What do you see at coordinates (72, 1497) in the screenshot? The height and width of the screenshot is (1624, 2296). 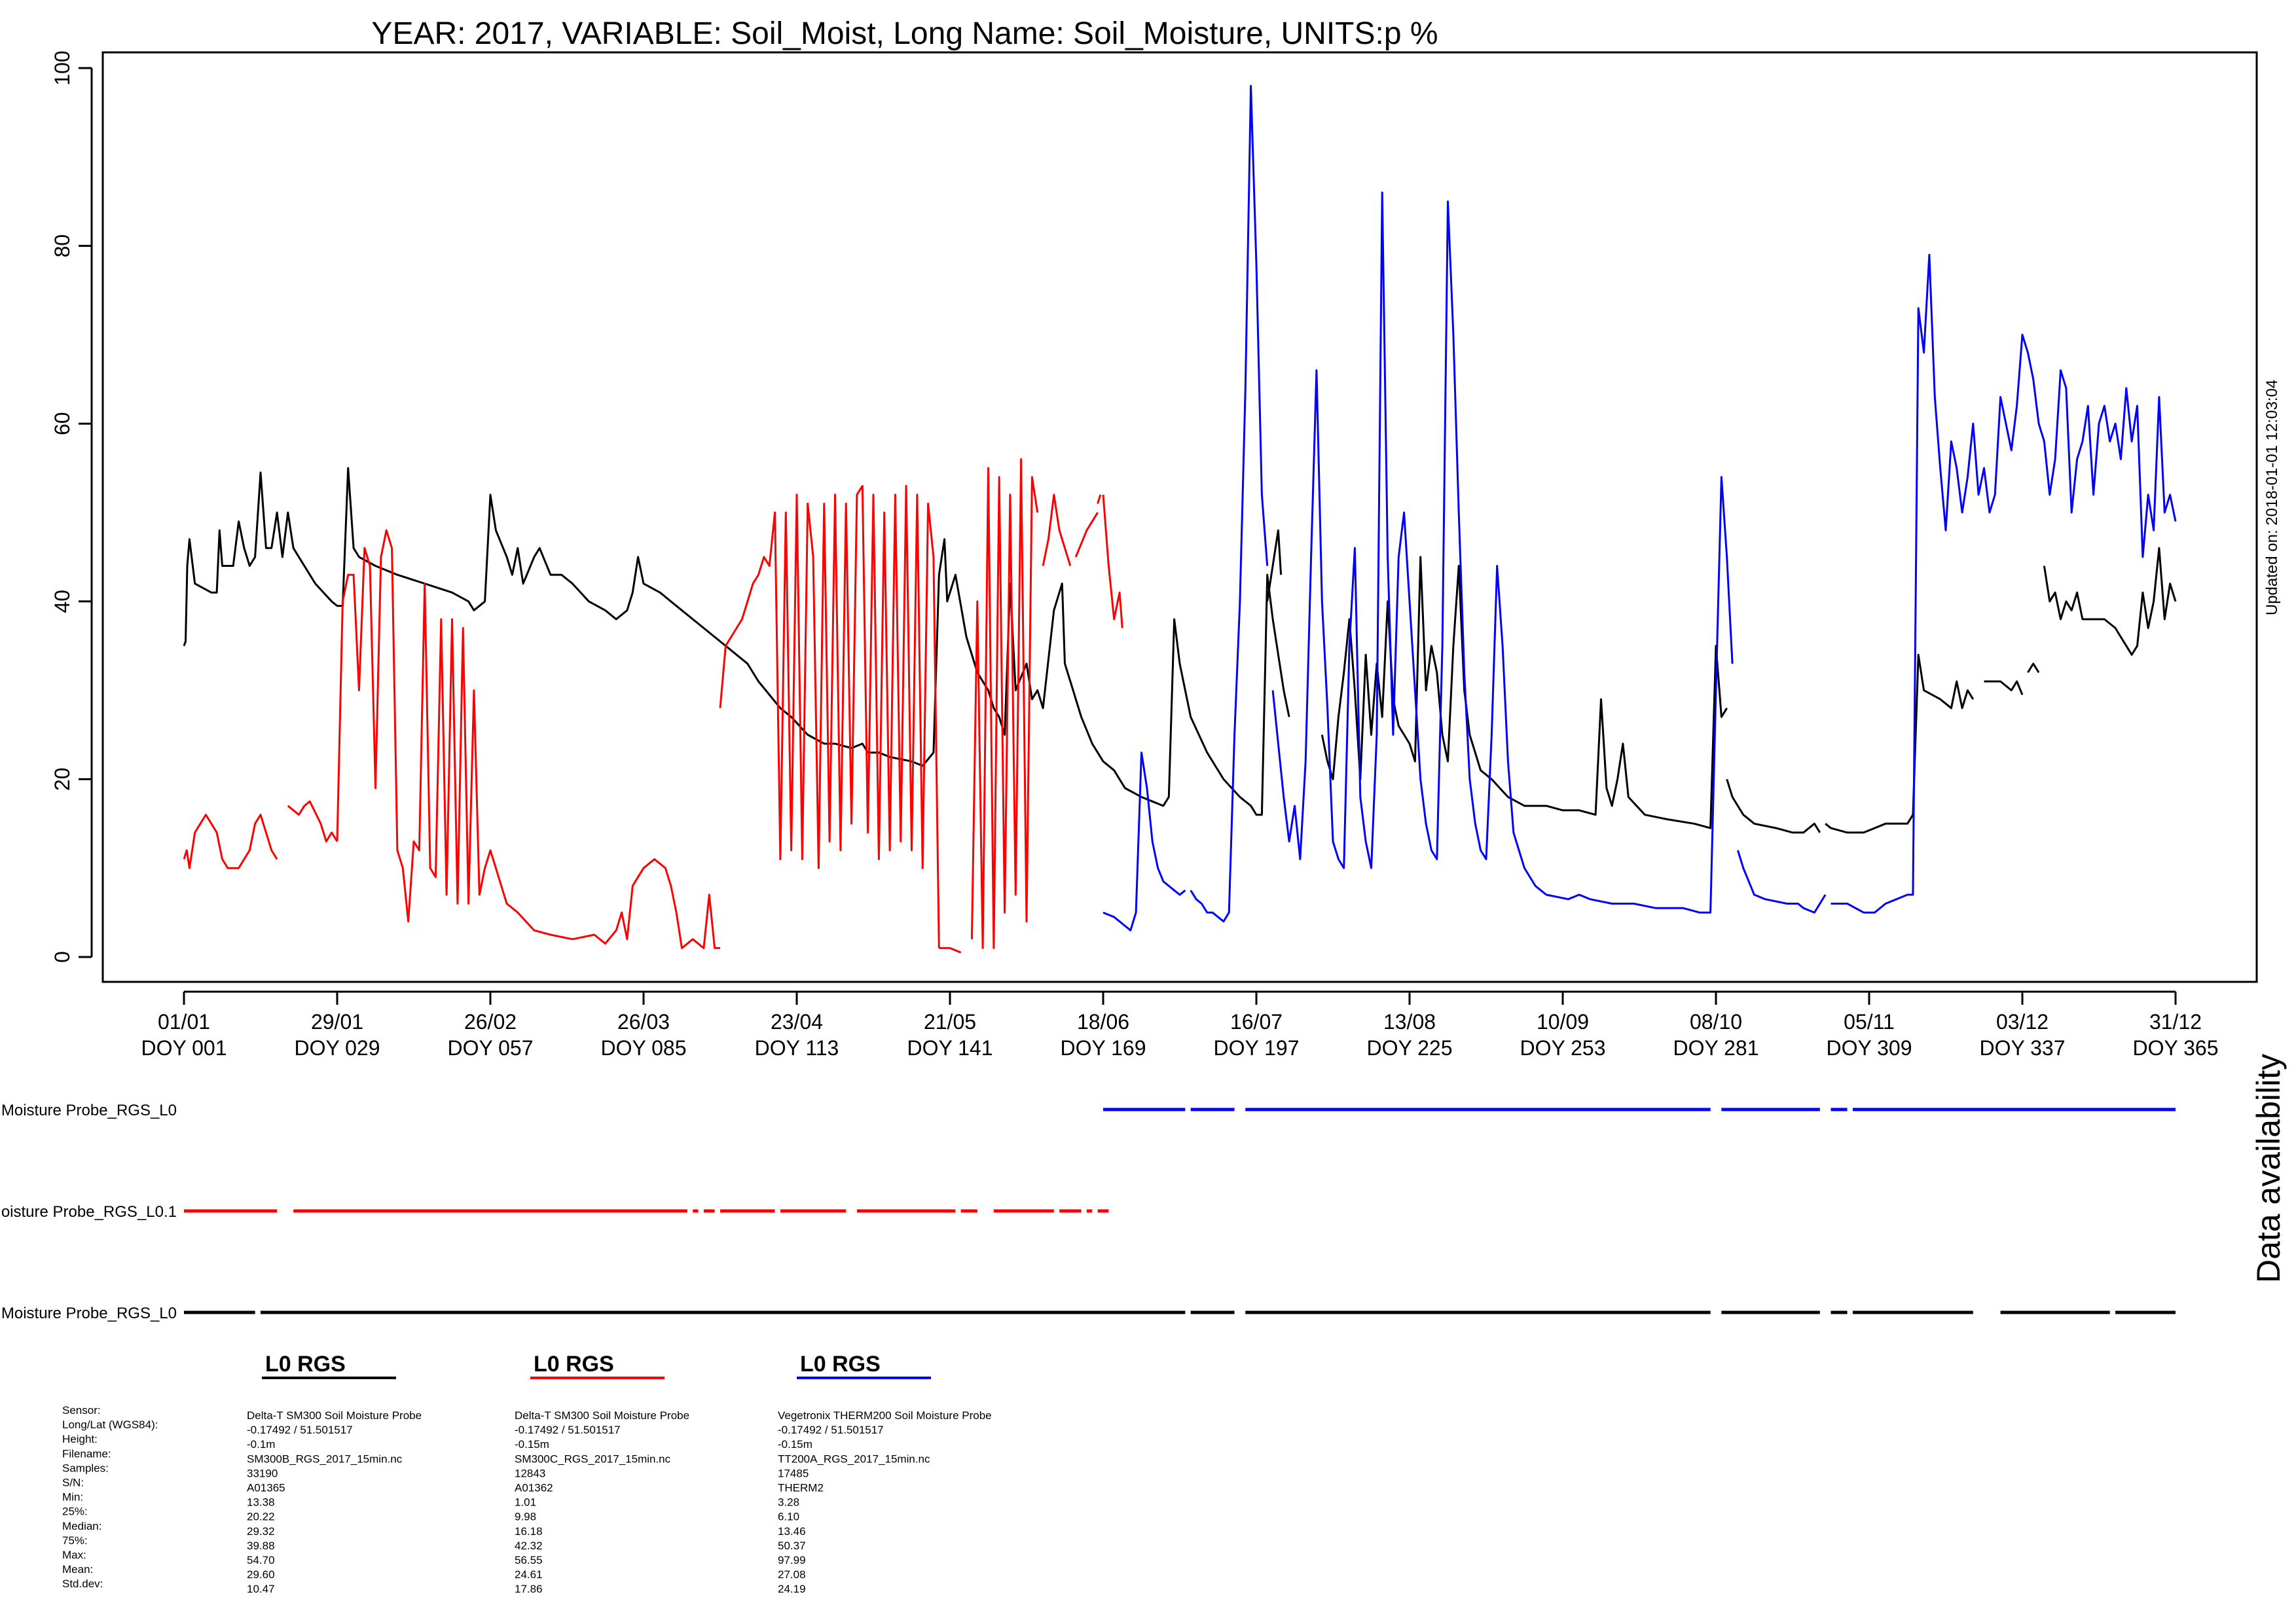 I see `stats-label: Min:` at bounding box center [72, 1497].